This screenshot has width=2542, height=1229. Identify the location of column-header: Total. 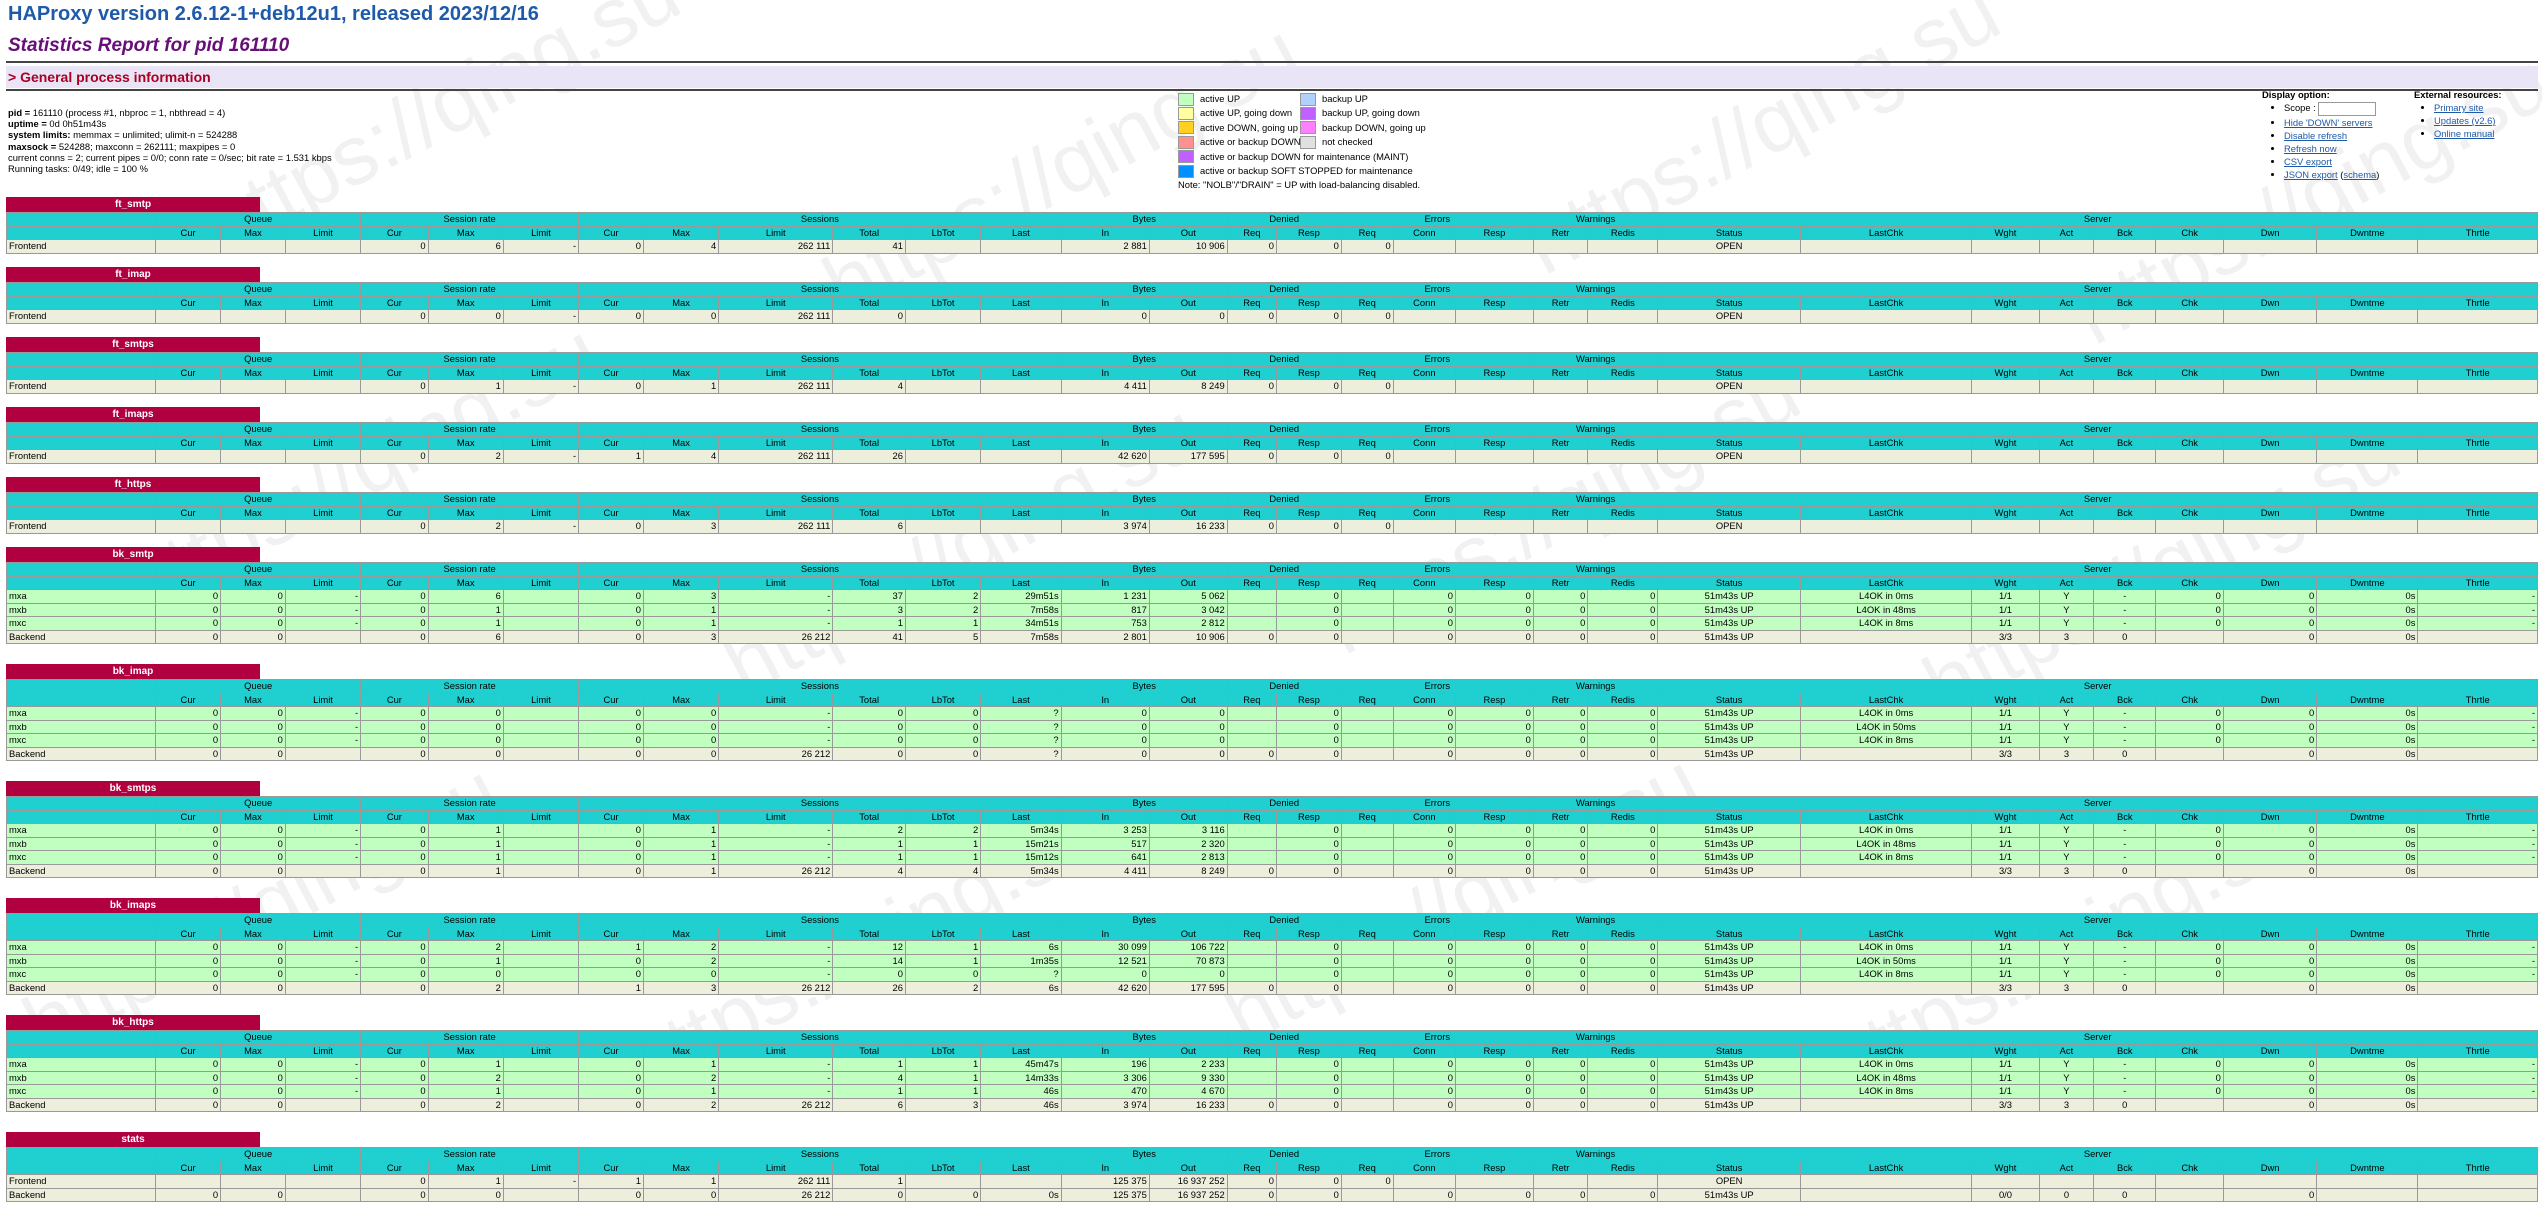
(869, 442).